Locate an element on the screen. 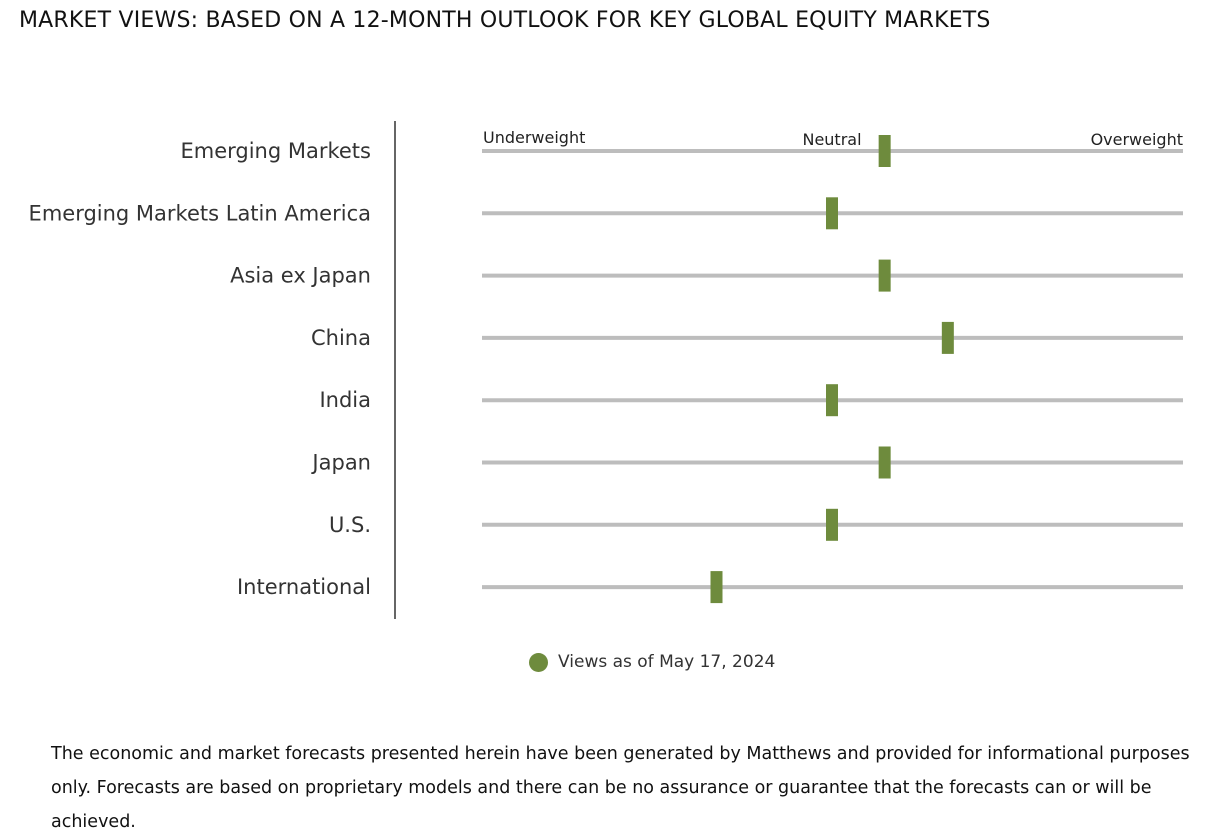 Image resolution: width=1228 pixels, height=839 pixels. scale-label-neutral: Neutral is located at coordinates (831, 139).